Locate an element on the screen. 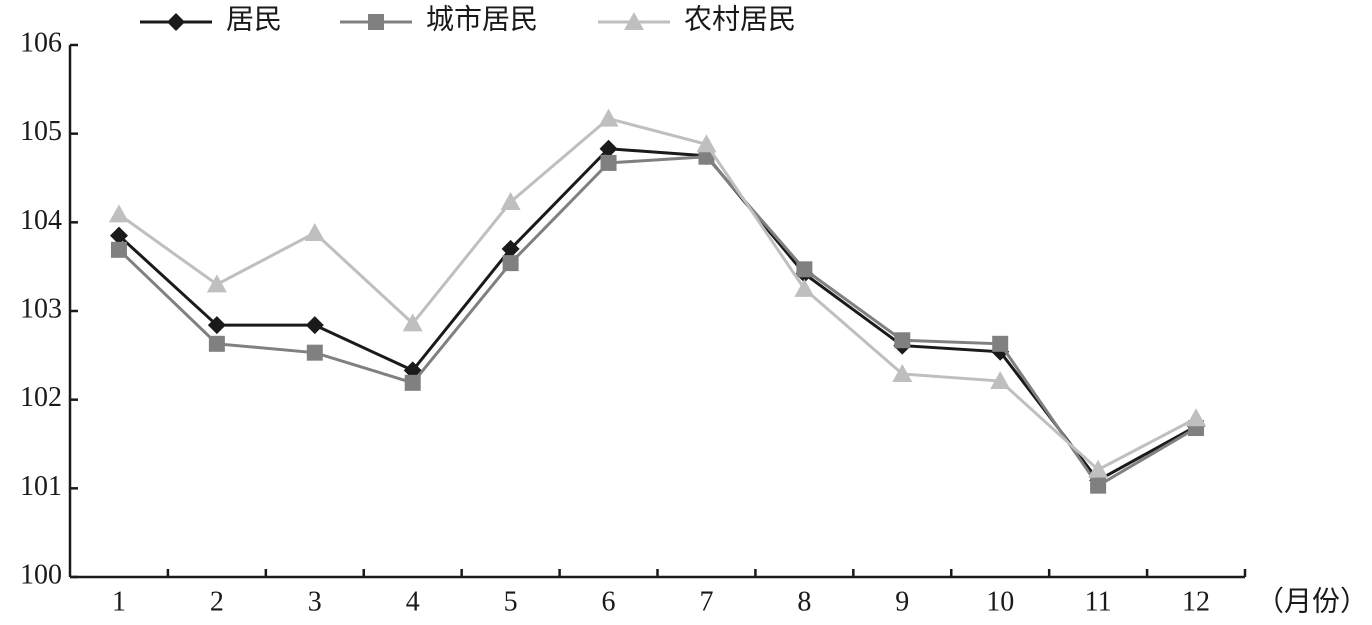  x-tick-label: 3 is located at coordinates (315, 601).